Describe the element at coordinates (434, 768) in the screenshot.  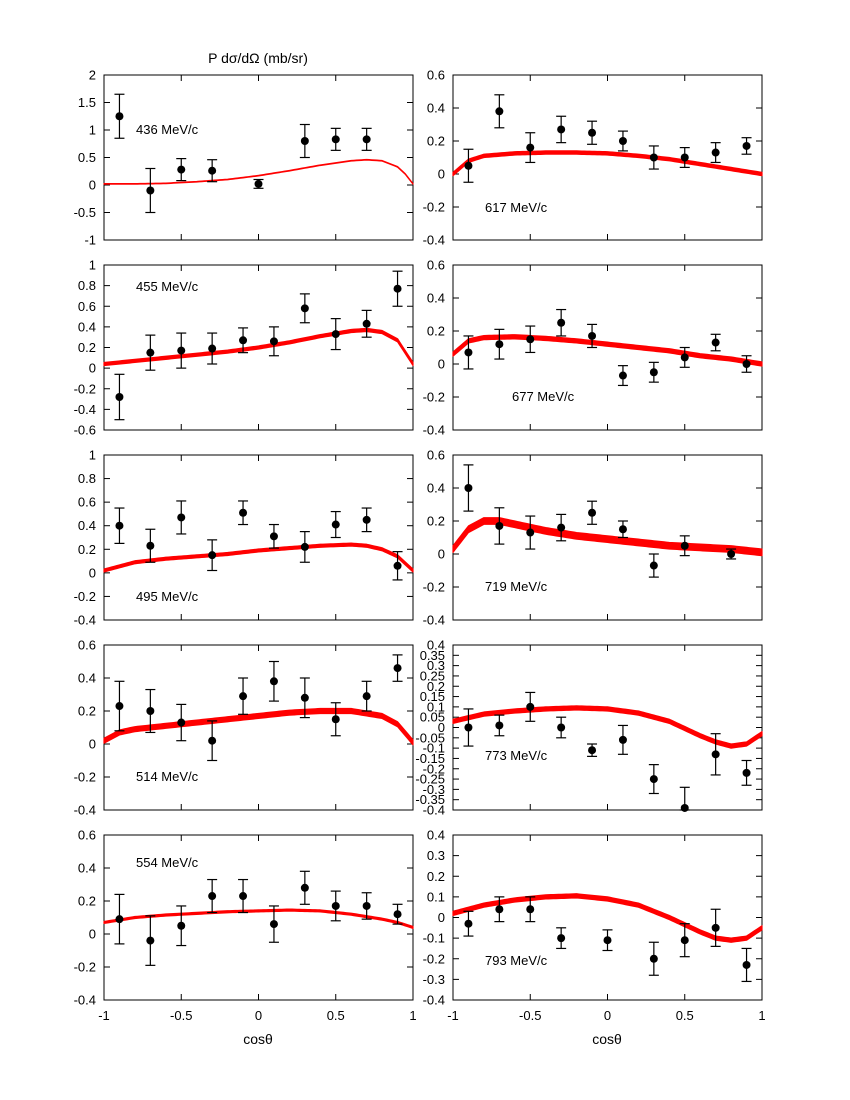
I see `y-tick-label: -0.2` at that location.